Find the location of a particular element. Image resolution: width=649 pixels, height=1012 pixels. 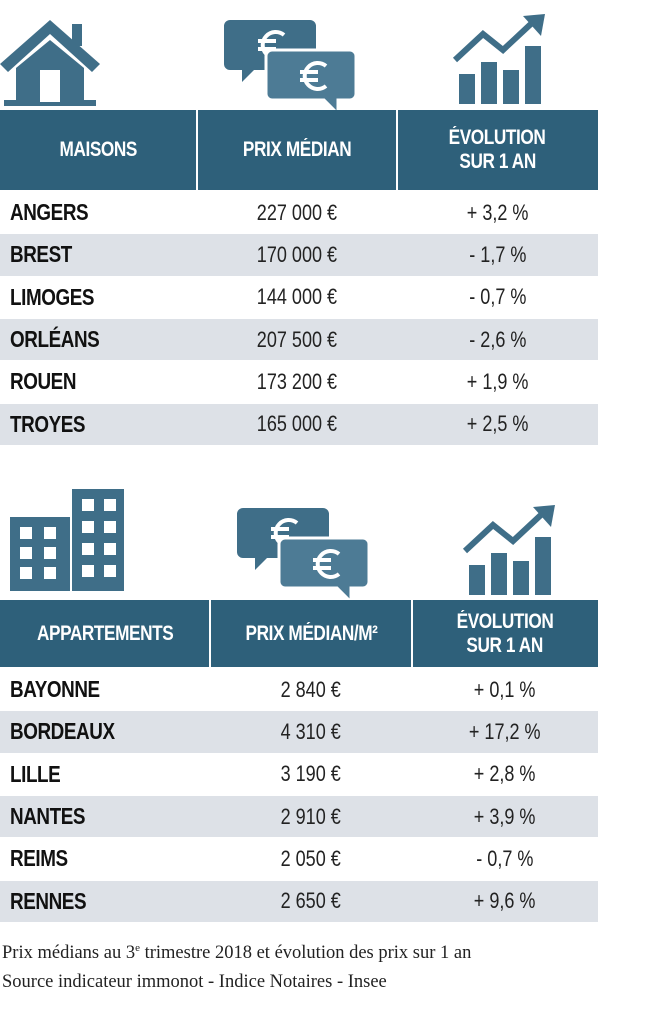

evolution-cell: + 0,1 % is located at coordinates (505, 689).